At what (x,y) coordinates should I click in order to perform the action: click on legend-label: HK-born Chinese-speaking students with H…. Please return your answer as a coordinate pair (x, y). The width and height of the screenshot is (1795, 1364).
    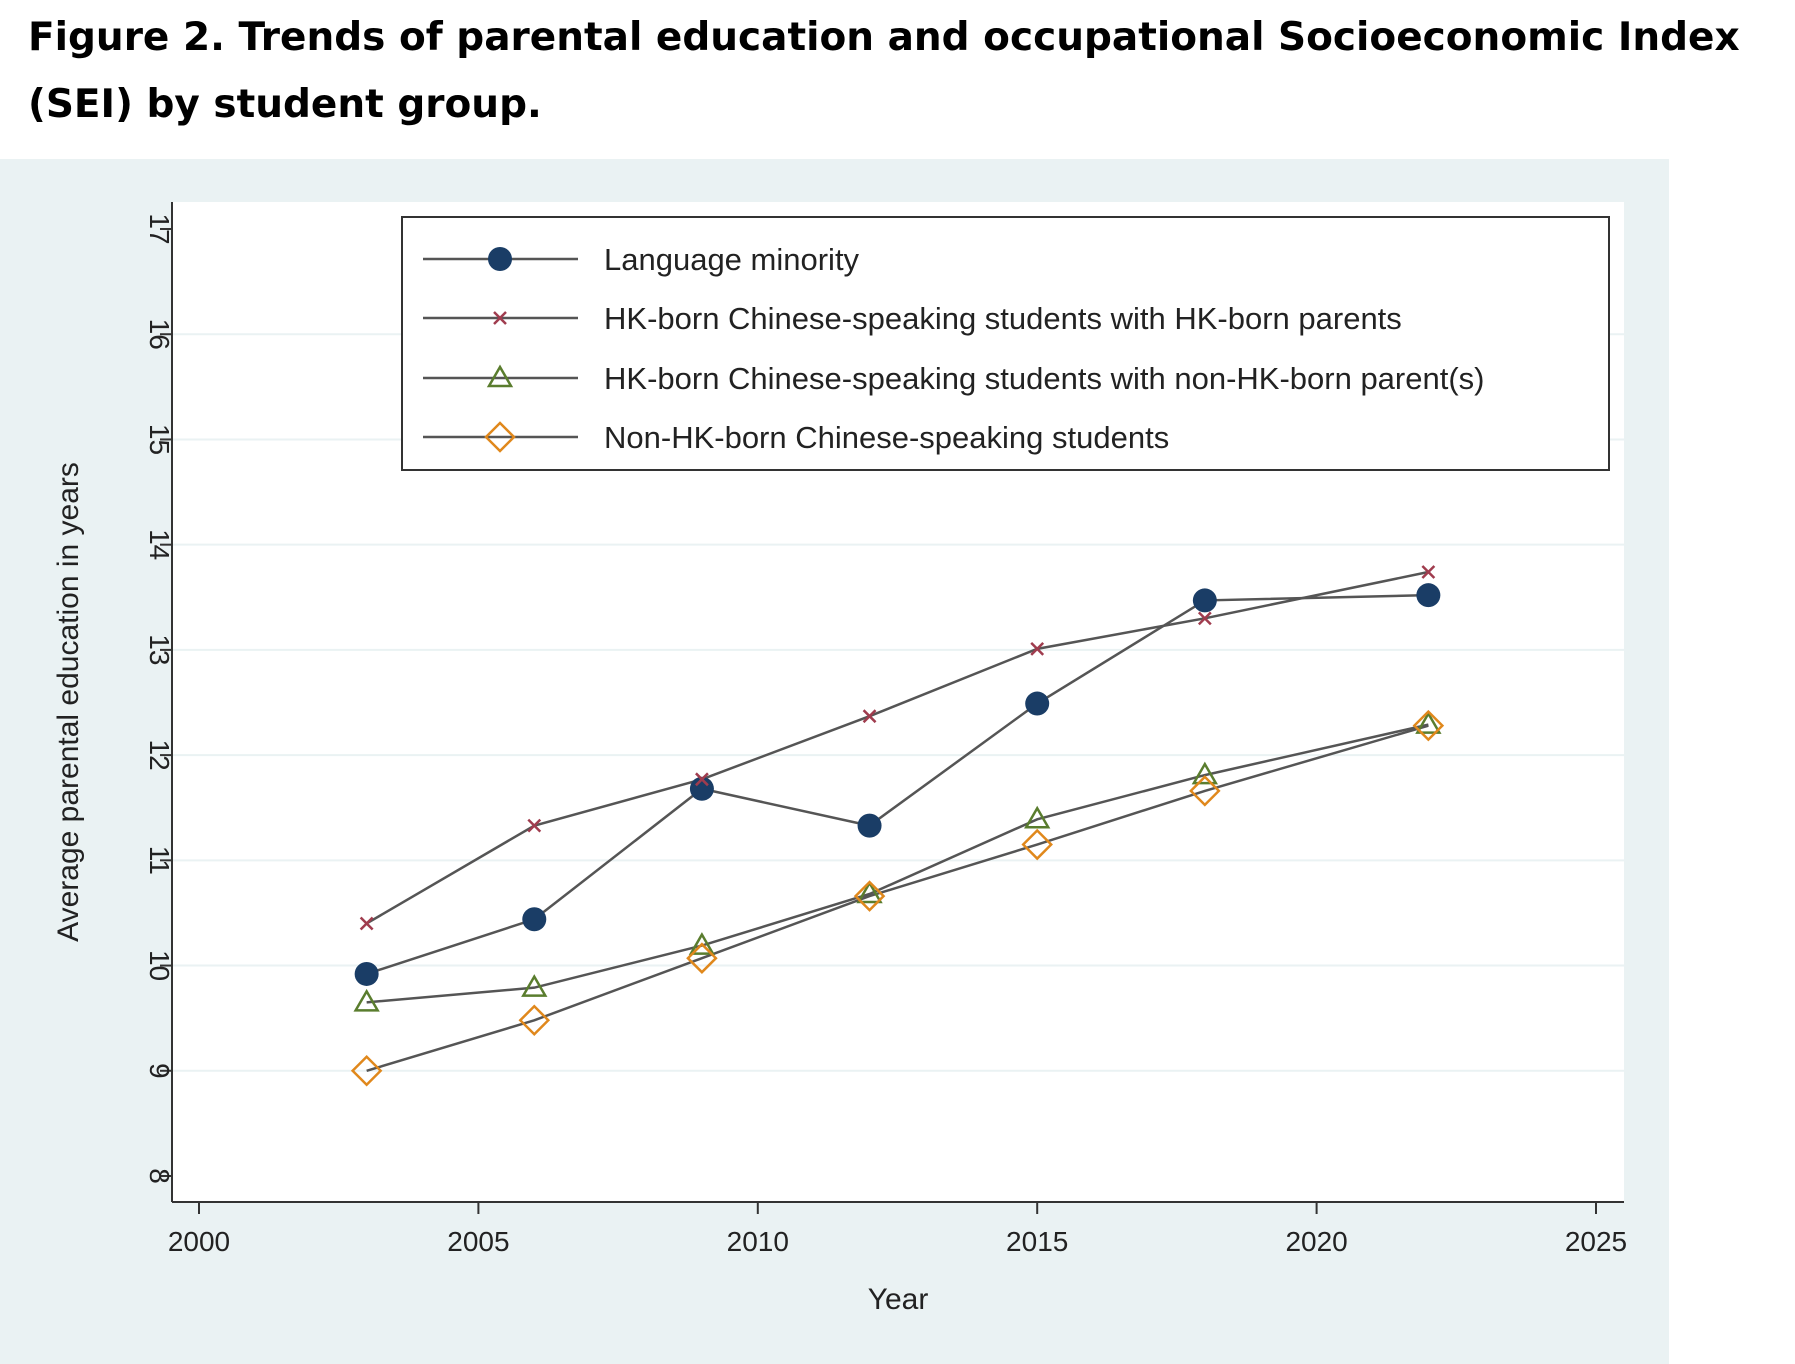
    Looking at the image, I should click on (1003, 318).